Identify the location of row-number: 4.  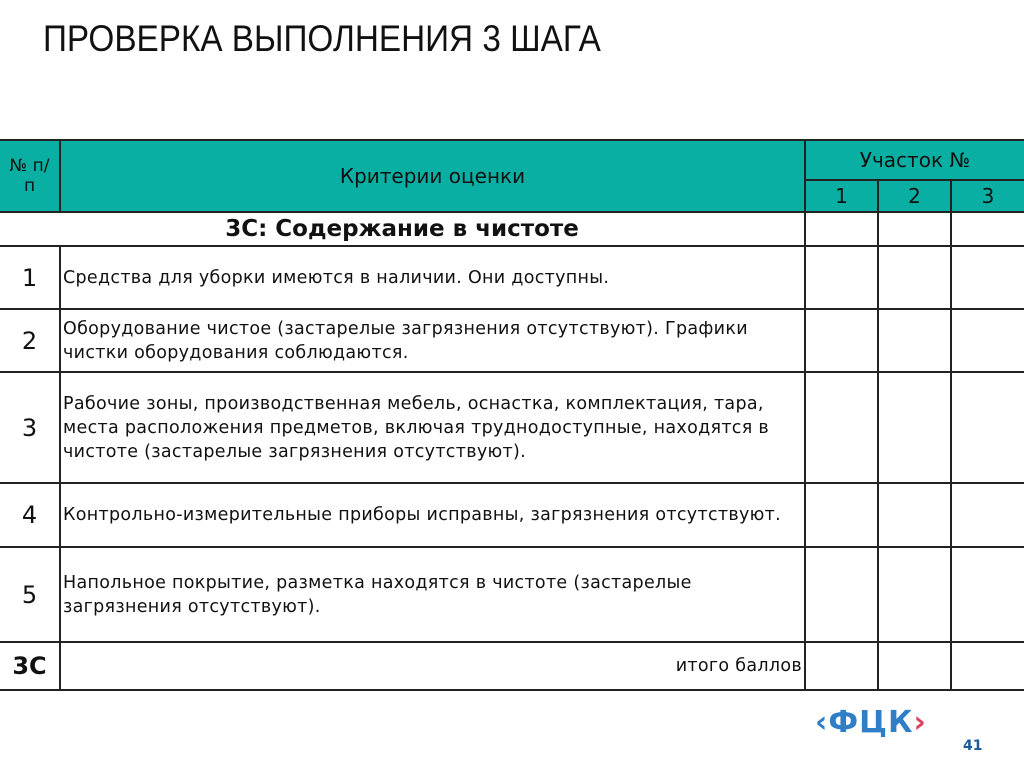
(30, 516).